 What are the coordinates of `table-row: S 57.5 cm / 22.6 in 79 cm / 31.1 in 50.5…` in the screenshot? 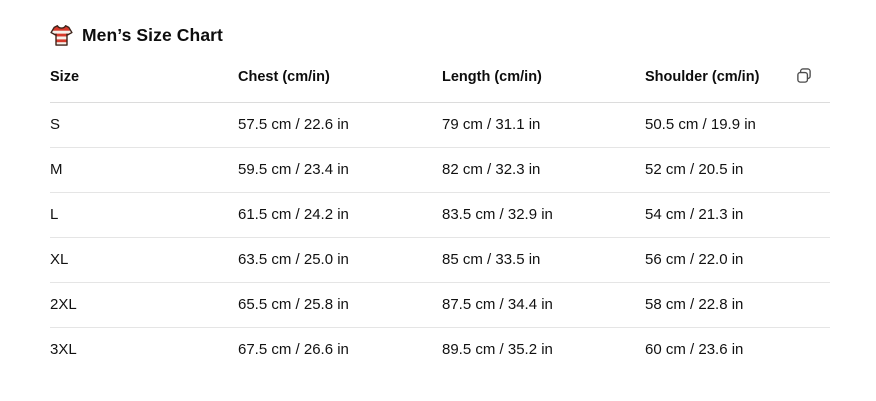 It's located at (440, 125).